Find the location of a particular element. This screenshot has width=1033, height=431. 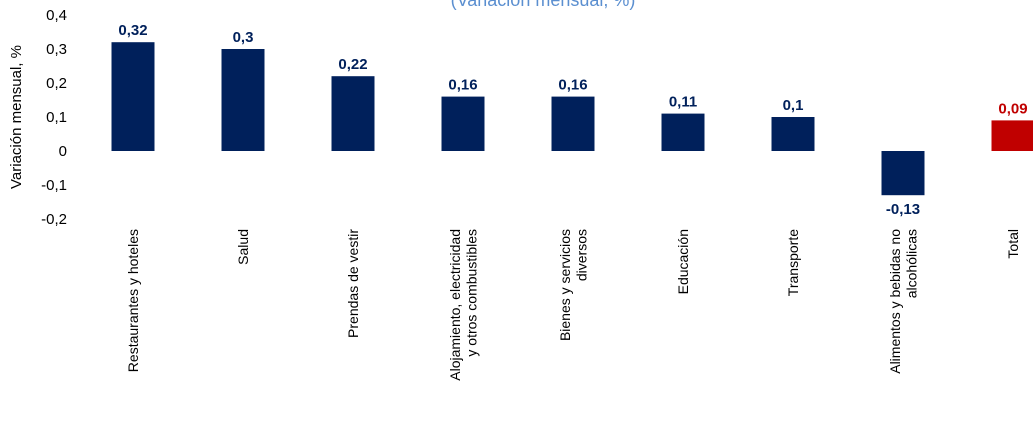

category-label-line: Salud is located at coordinates (243, 247).